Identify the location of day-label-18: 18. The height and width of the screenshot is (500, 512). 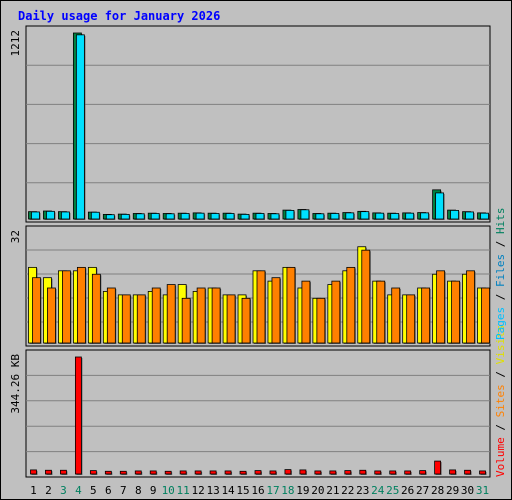
(287, 490).